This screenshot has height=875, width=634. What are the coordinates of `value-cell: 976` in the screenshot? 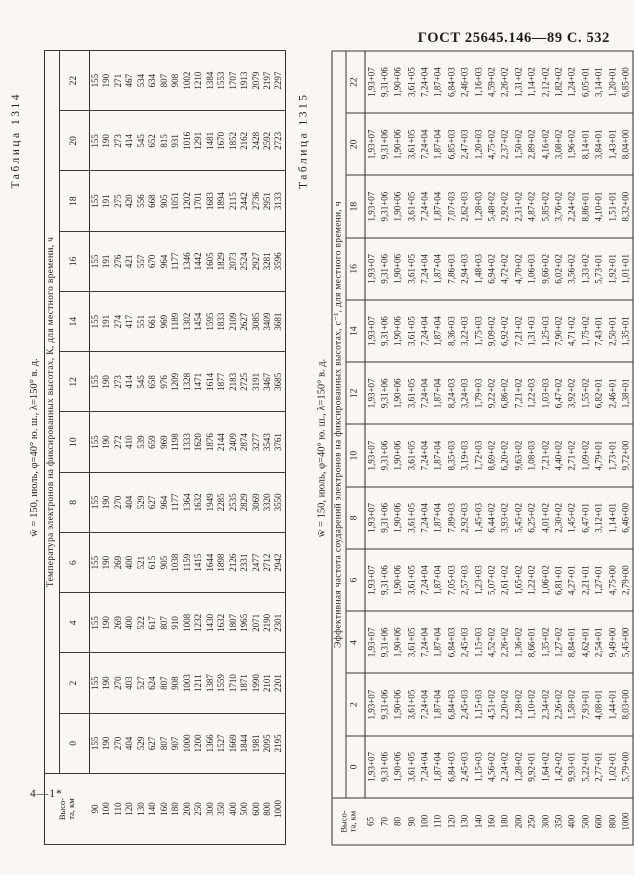 It's located at (164, 381).